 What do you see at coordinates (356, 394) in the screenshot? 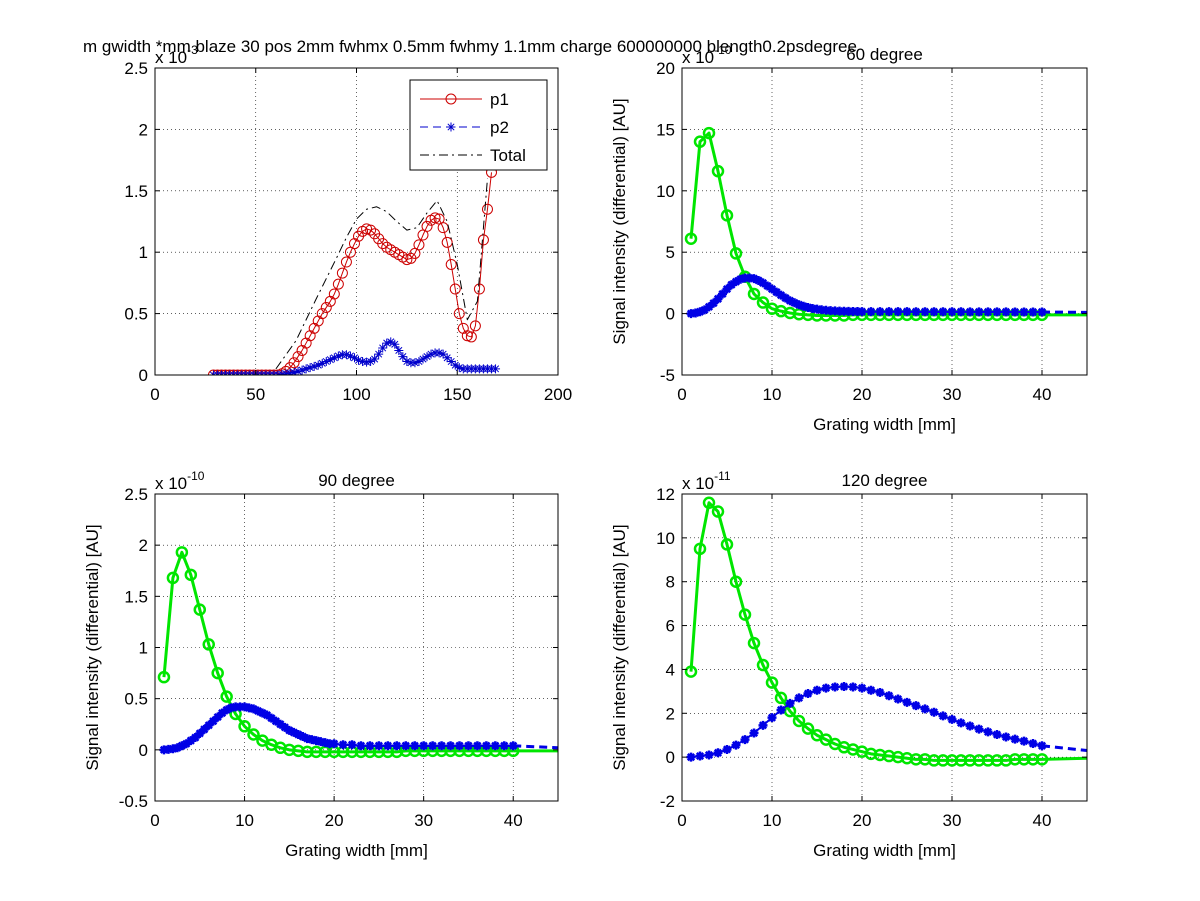
I see `x-tick-label: 100` at bounding box center [356, 394].